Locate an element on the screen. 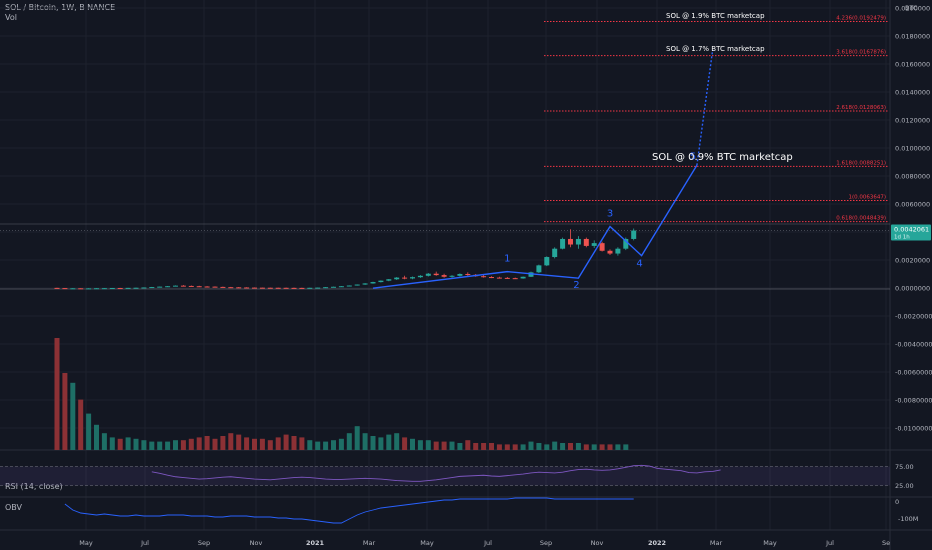 The image size is (932, 550). countdown-label: 1d 1h is located at coordinates (902, 238).